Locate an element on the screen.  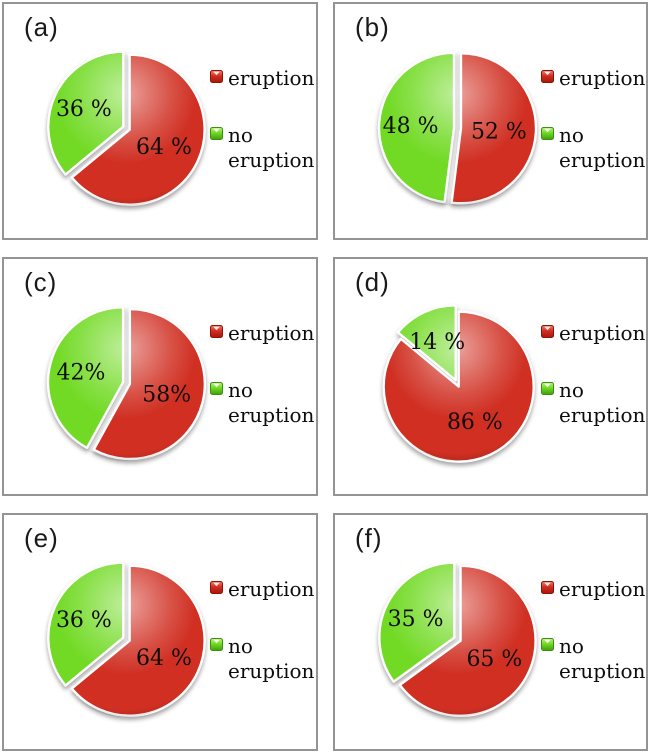
slice-label-eruption: 86 % is located at coordinates (475, 422).